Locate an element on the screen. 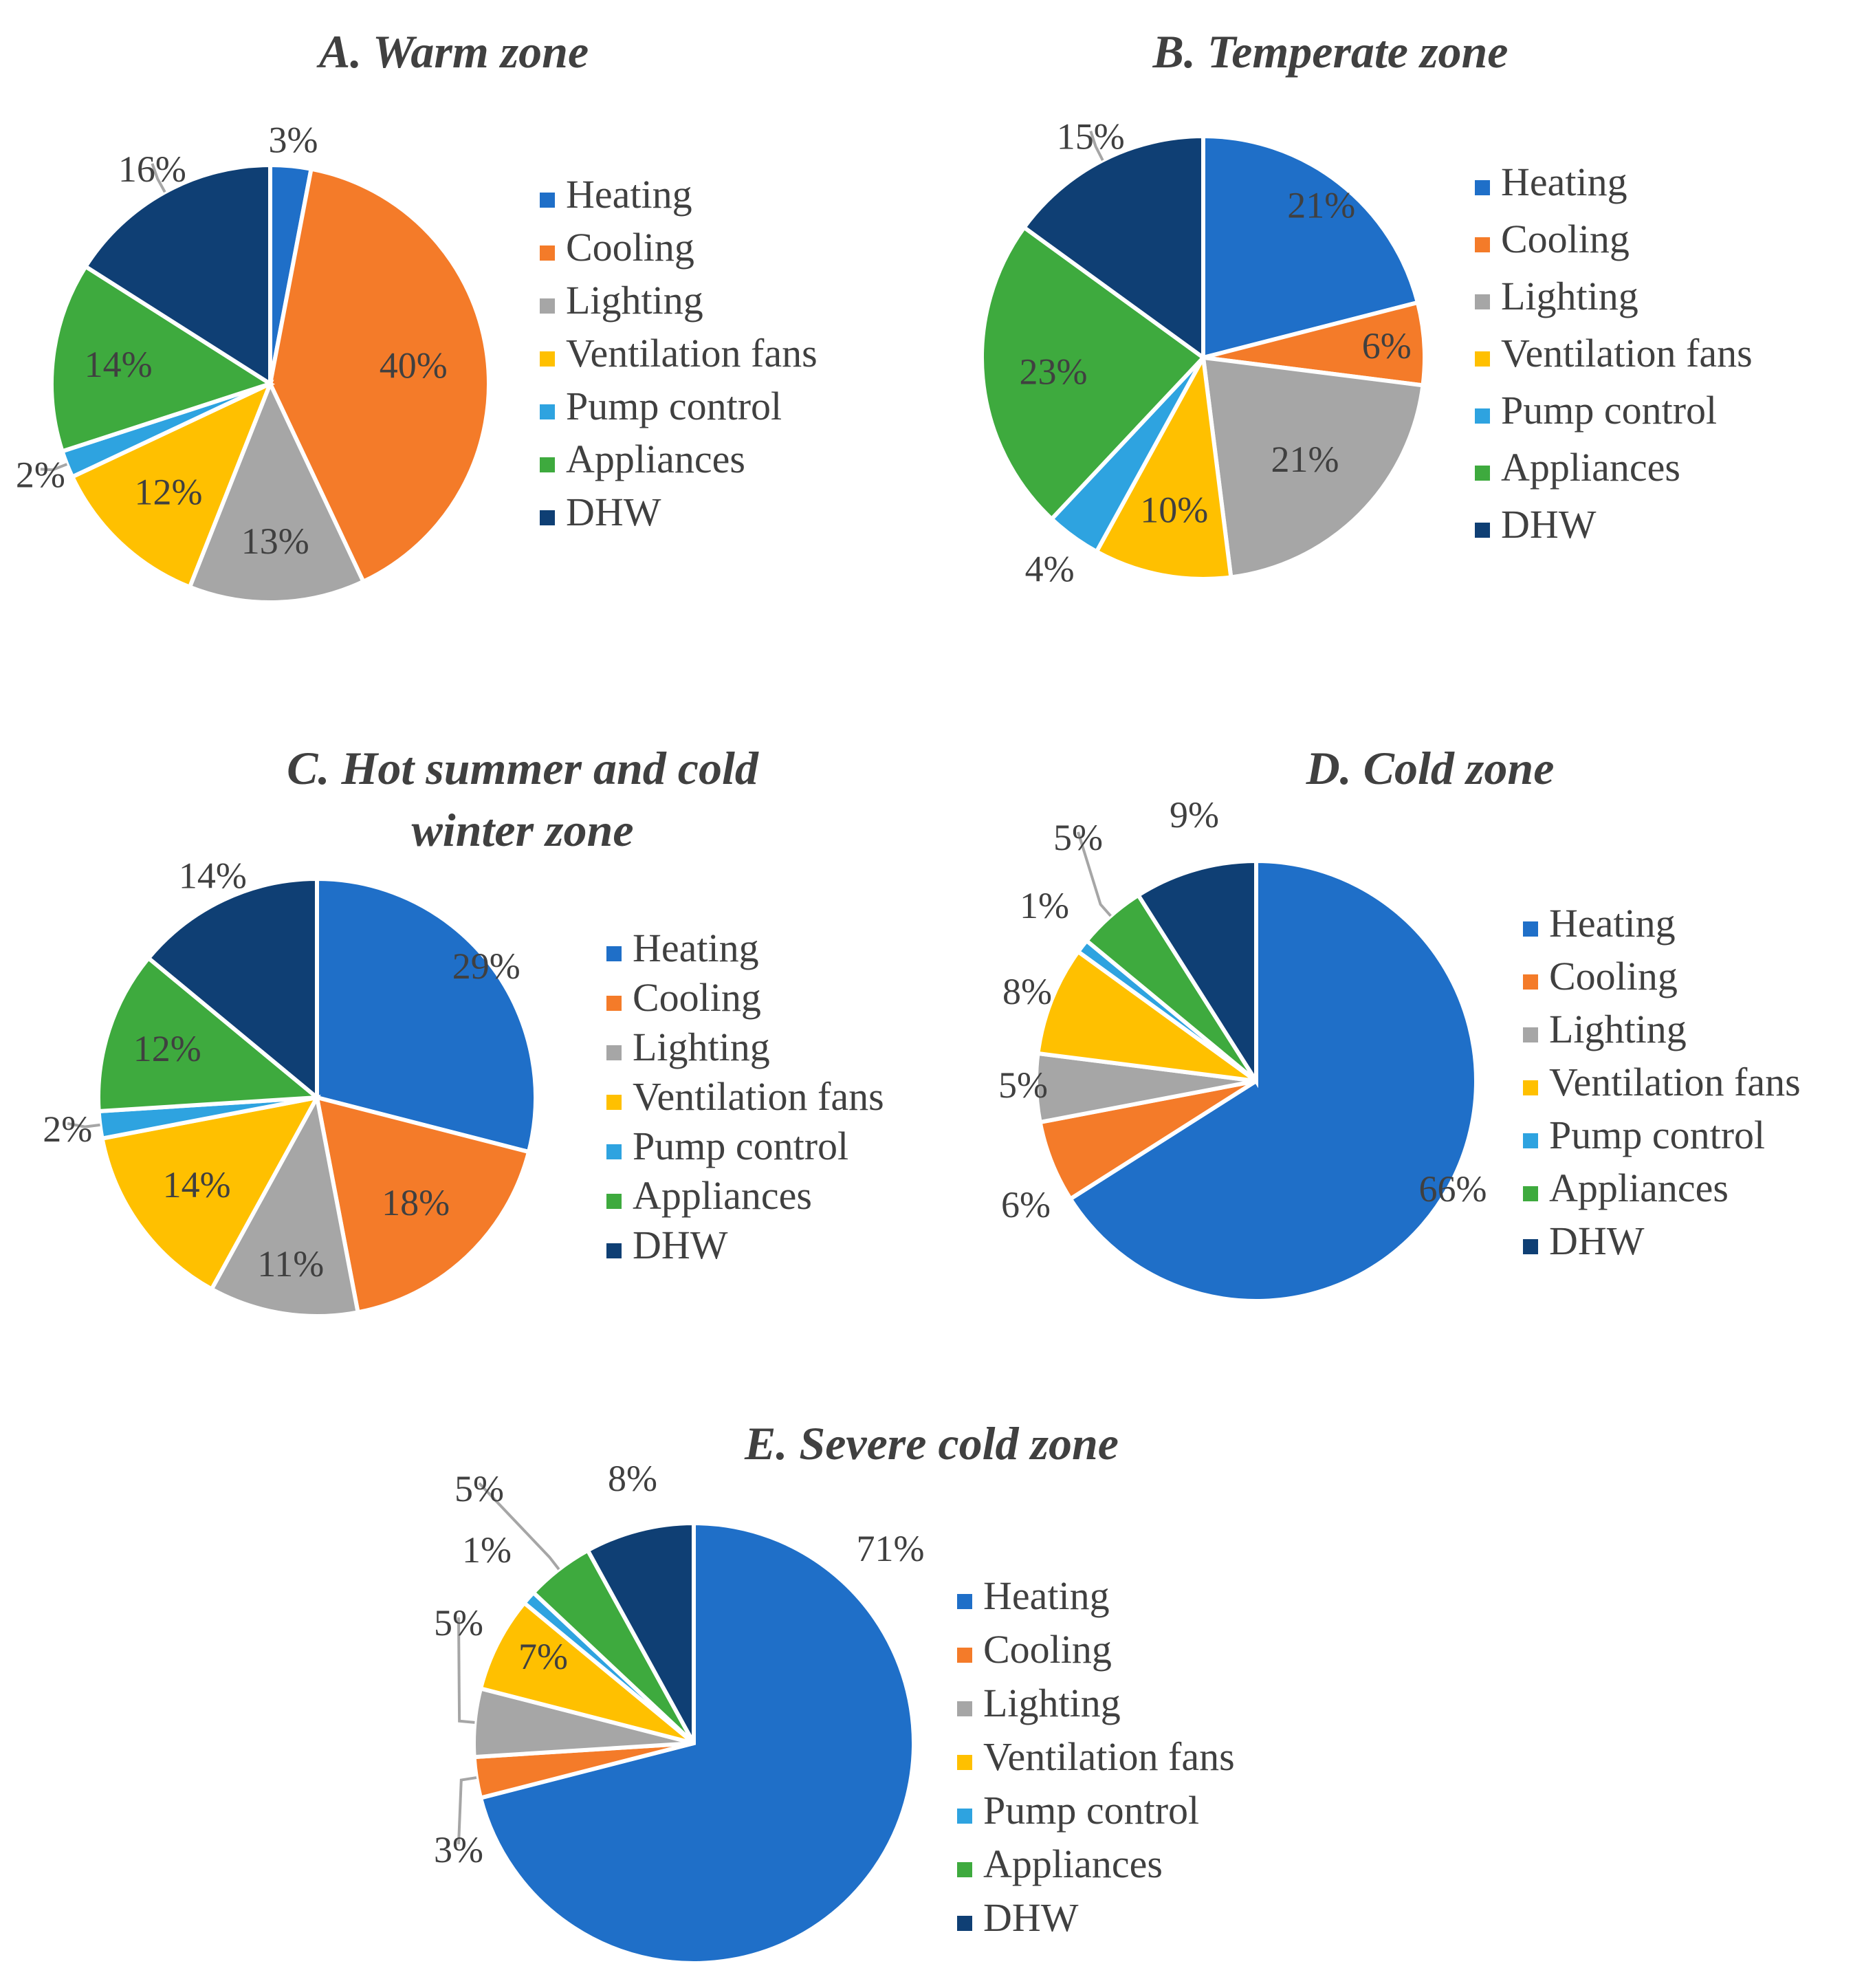 Image resolution: width=1864 pixels, height=1988 pixels. data-label: 10% is located at coordinates (1174, 509).